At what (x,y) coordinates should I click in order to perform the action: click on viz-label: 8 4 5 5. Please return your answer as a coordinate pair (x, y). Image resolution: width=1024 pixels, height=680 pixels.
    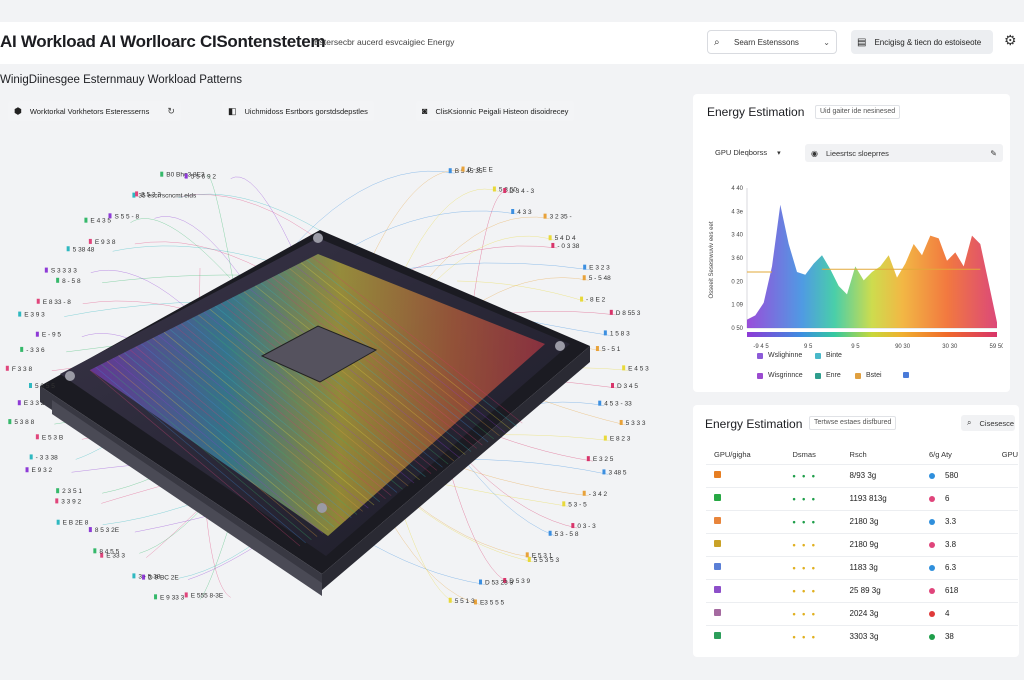
    Looking at the image, I should click on (109, 551).